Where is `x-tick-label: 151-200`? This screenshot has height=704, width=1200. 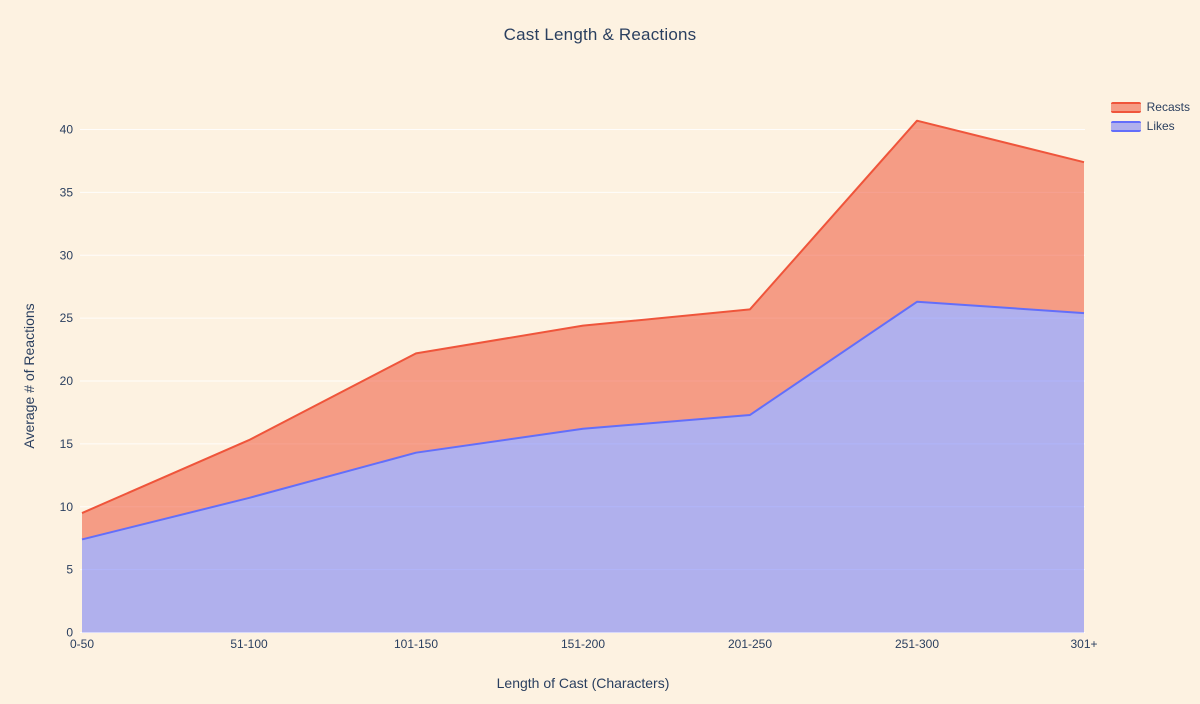
x-tick-label: 151-200 is located at coordinates (583, 644).